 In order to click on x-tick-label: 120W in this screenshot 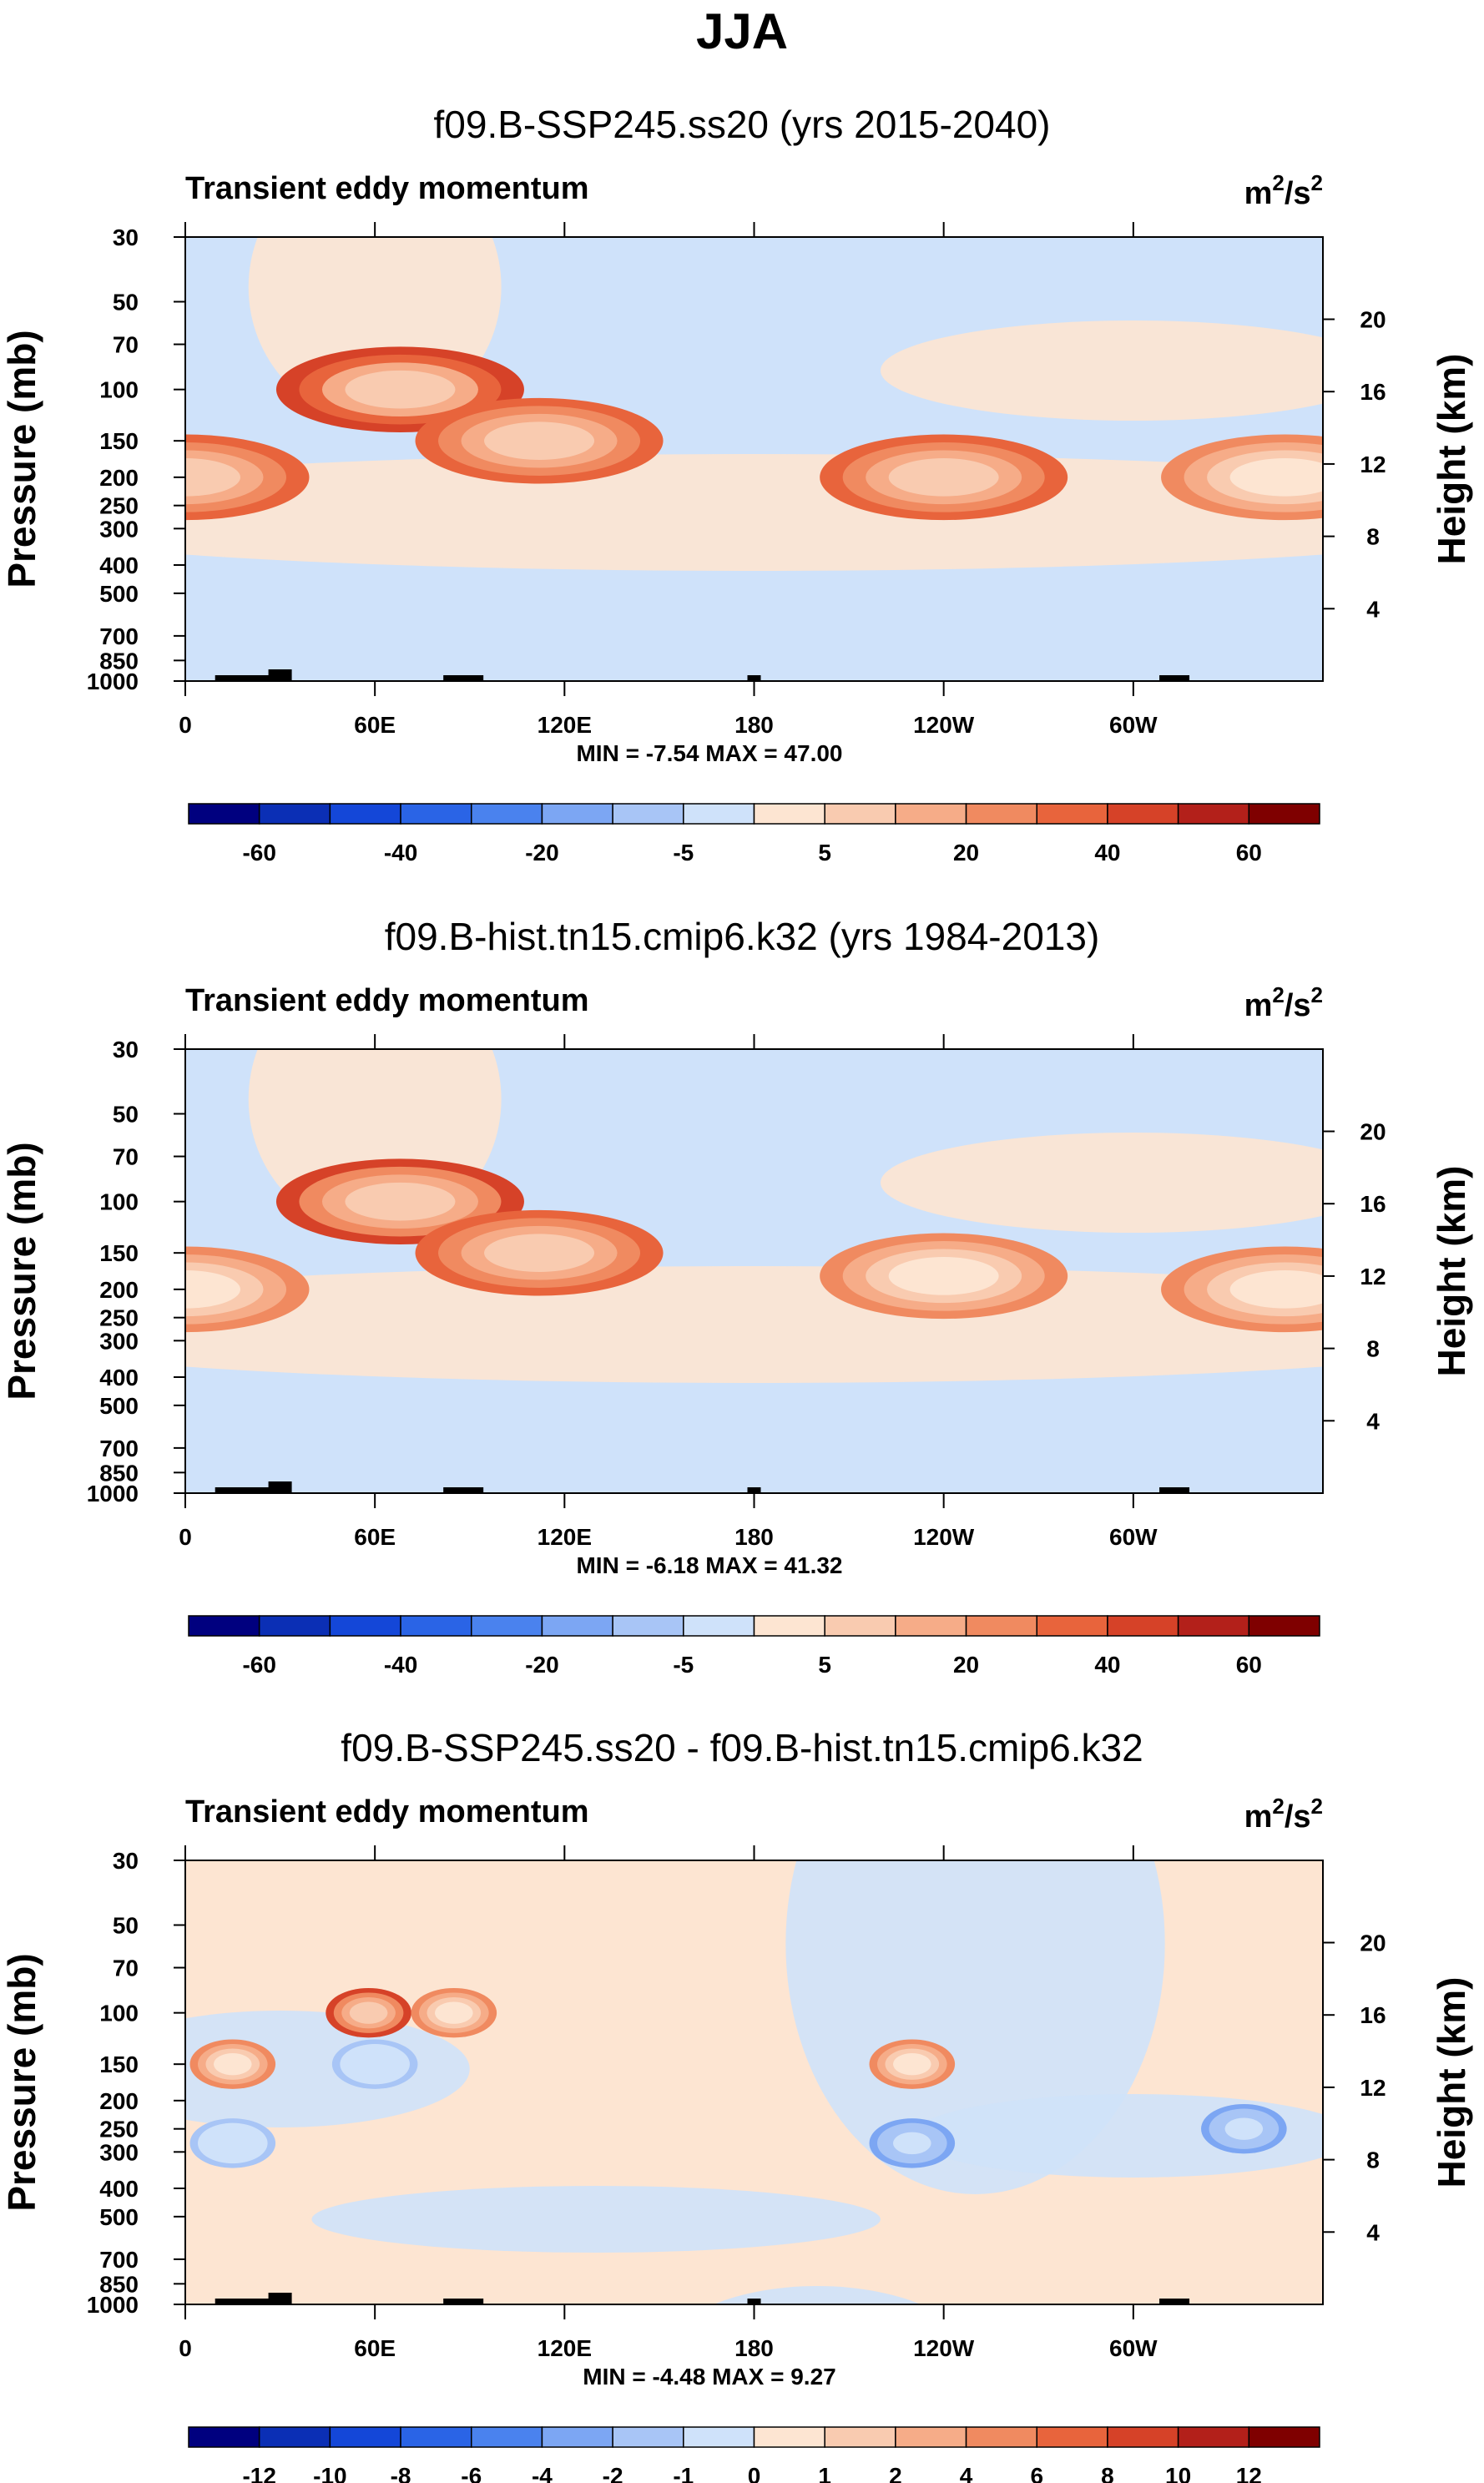, I will do `click(944, 2348)`.